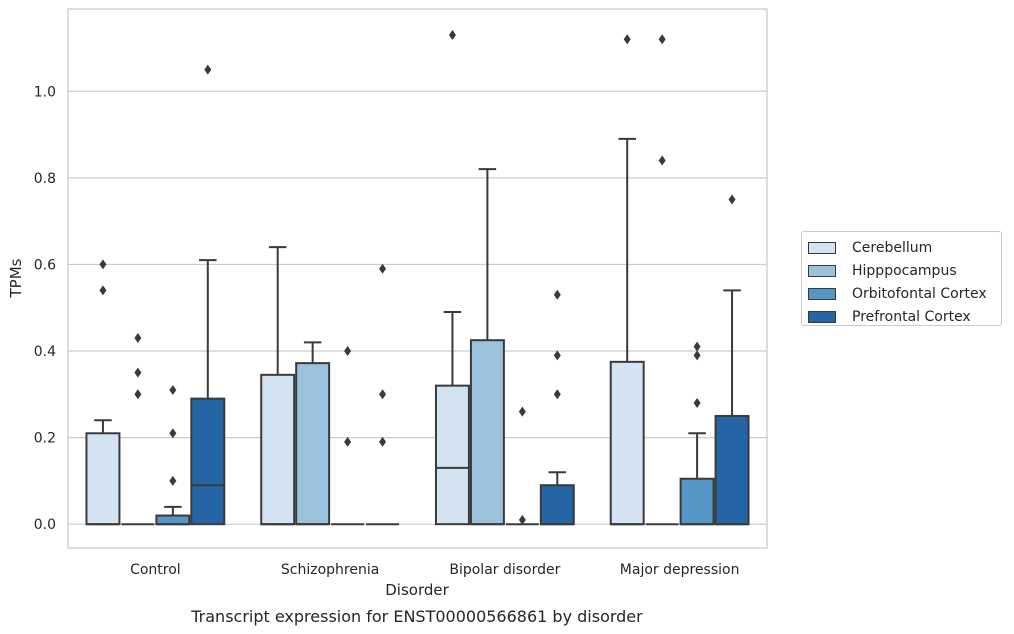  I want to click on x-tick-label: Major depression, so click(680, 570).